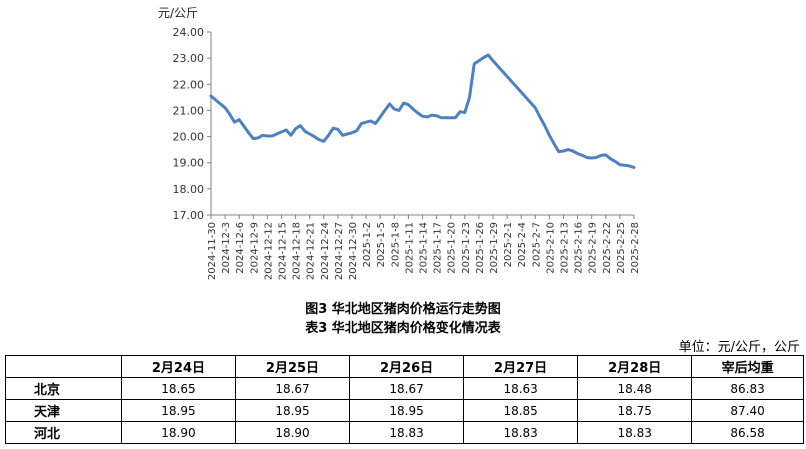 The height and width of the screenshot is (449, 806). I want to click on header-cell-region, so click(63, 366).